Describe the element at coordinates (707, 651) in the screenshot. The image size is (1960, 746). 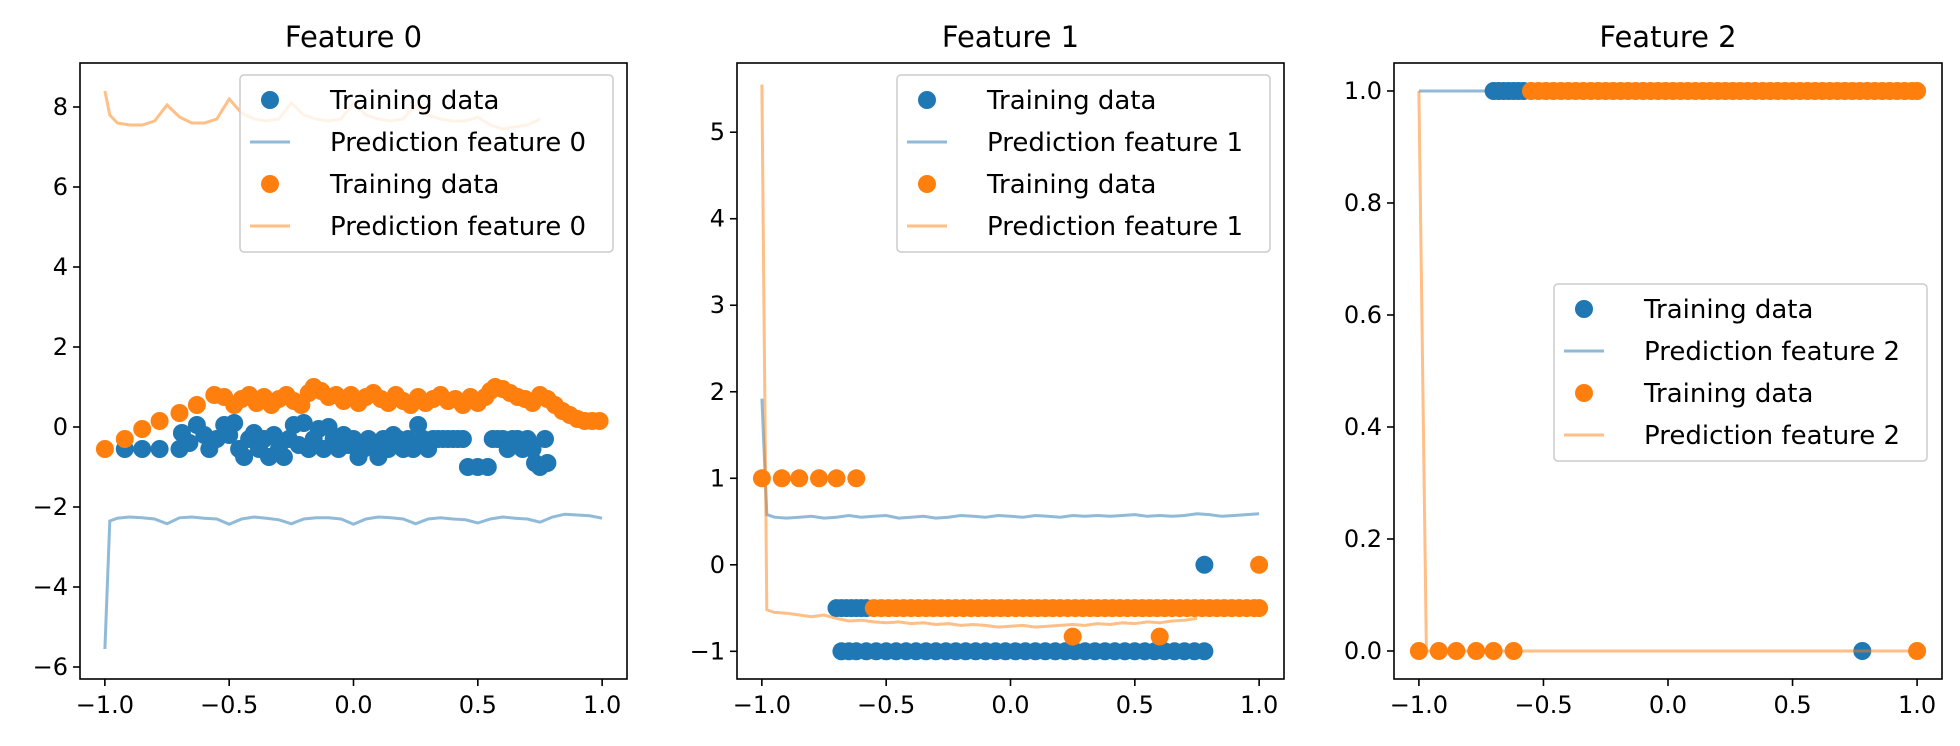
I see `y-tick-label: −1` at that location.